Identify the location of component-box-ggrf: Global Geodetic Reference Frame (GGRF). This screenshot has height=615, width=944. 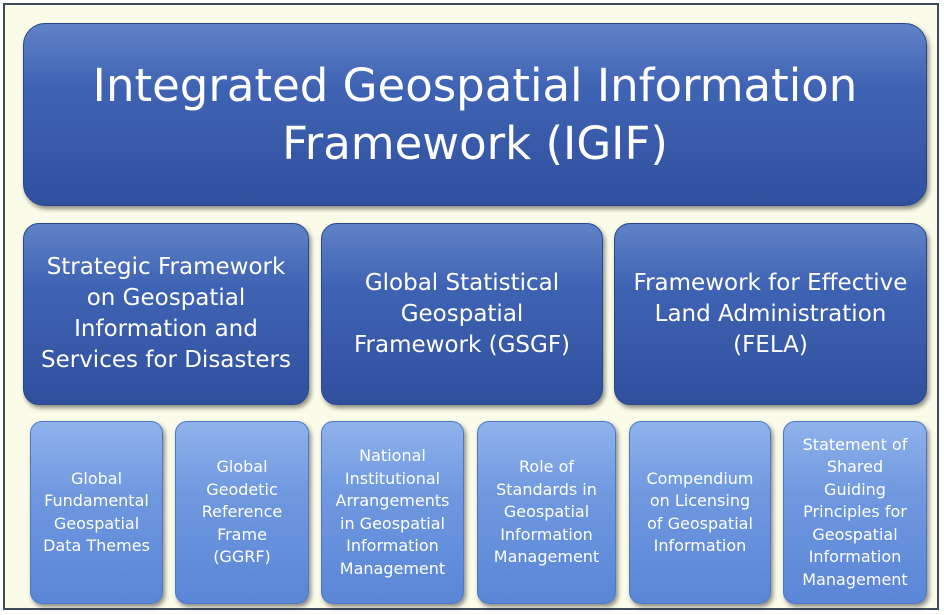
(242, 512).